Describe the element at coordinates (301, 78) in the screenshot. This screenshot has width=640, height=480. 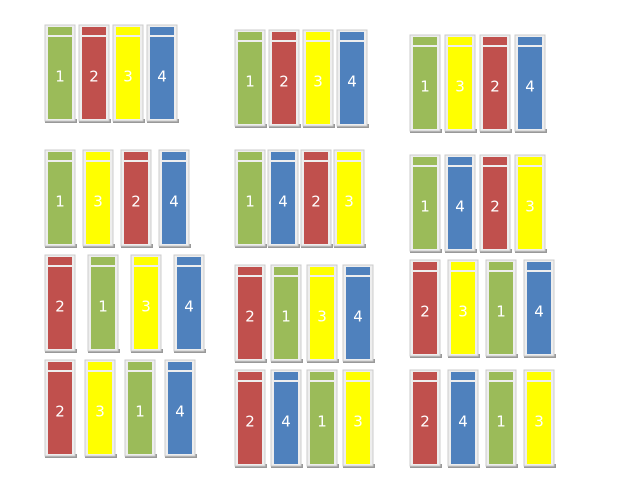
I see `bar-group: 1 2 3 4` at that location.